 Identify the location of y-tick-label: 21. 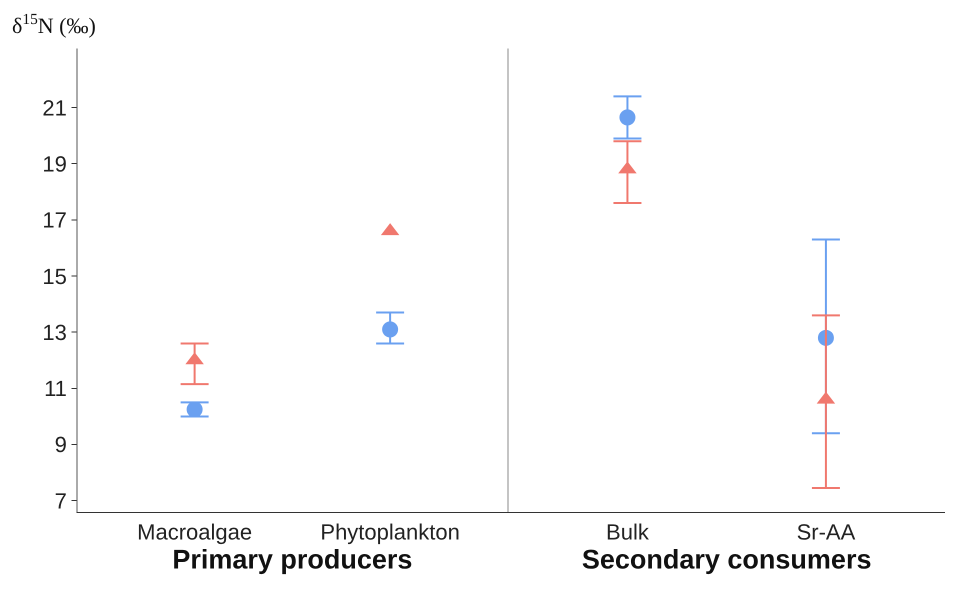
(54, 107).